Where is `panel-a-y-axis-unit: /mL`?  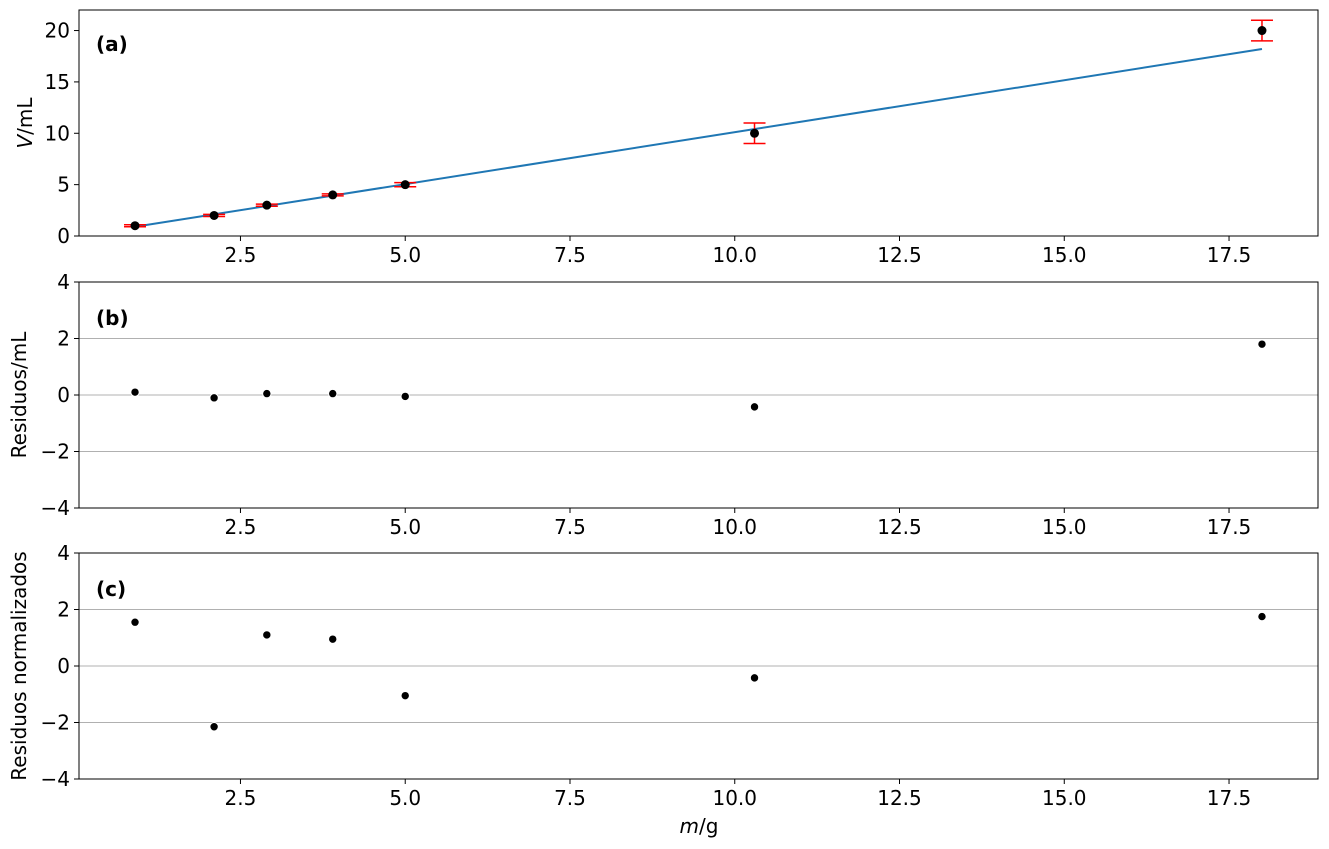
panel-a-y-axis-unit: /mL is located at coordinates (25, 116).